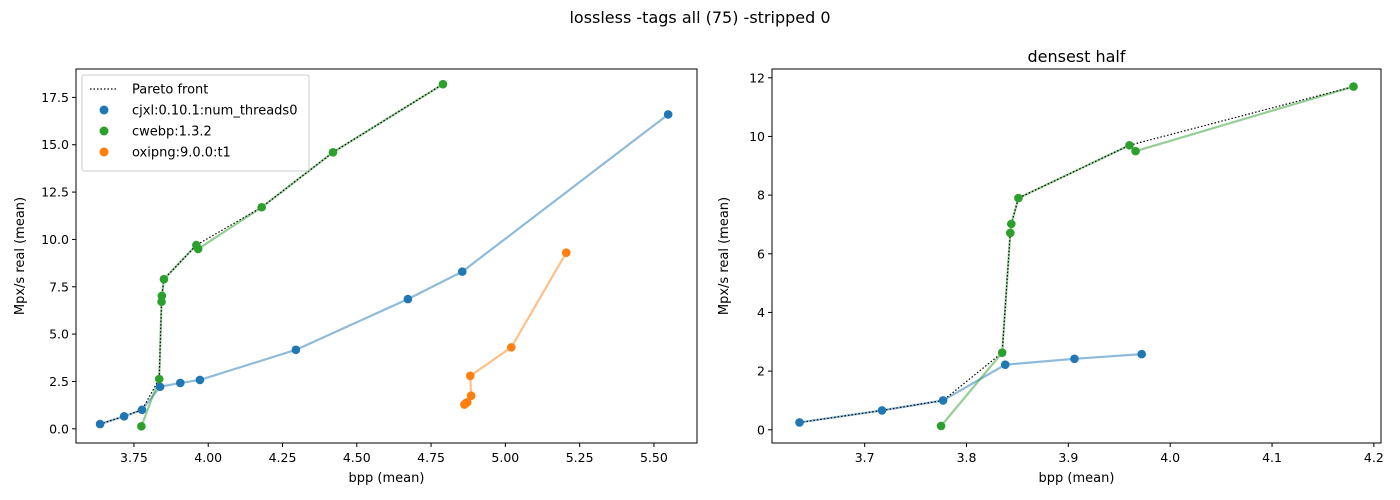 The height and width of the screenshot is (500, 1400). I want to click on left-y-axis-label: Mpx/s real (mean), so click(20, 256).